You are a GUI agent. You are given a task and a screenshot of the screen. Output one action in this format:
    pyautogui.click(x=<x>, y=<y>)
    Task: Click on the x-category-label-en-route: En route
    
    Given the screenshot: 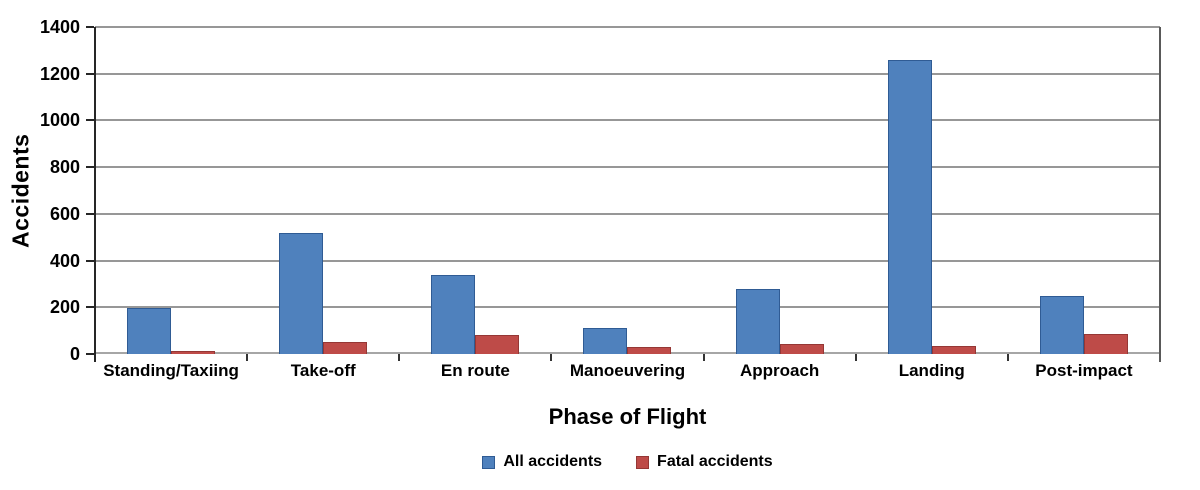 What is the action you would take?
    pyautogui.click(x=475, y=370)
    